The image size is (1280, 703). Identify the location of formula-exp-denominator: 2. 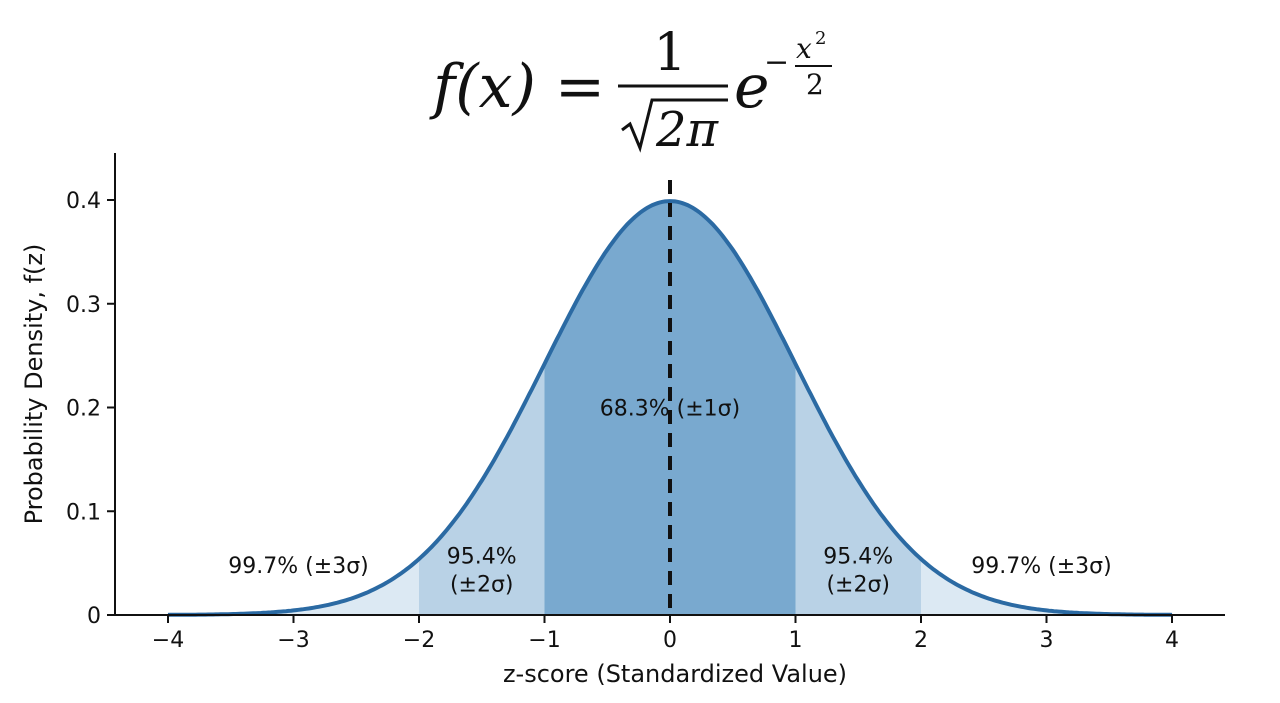
(815, 84).